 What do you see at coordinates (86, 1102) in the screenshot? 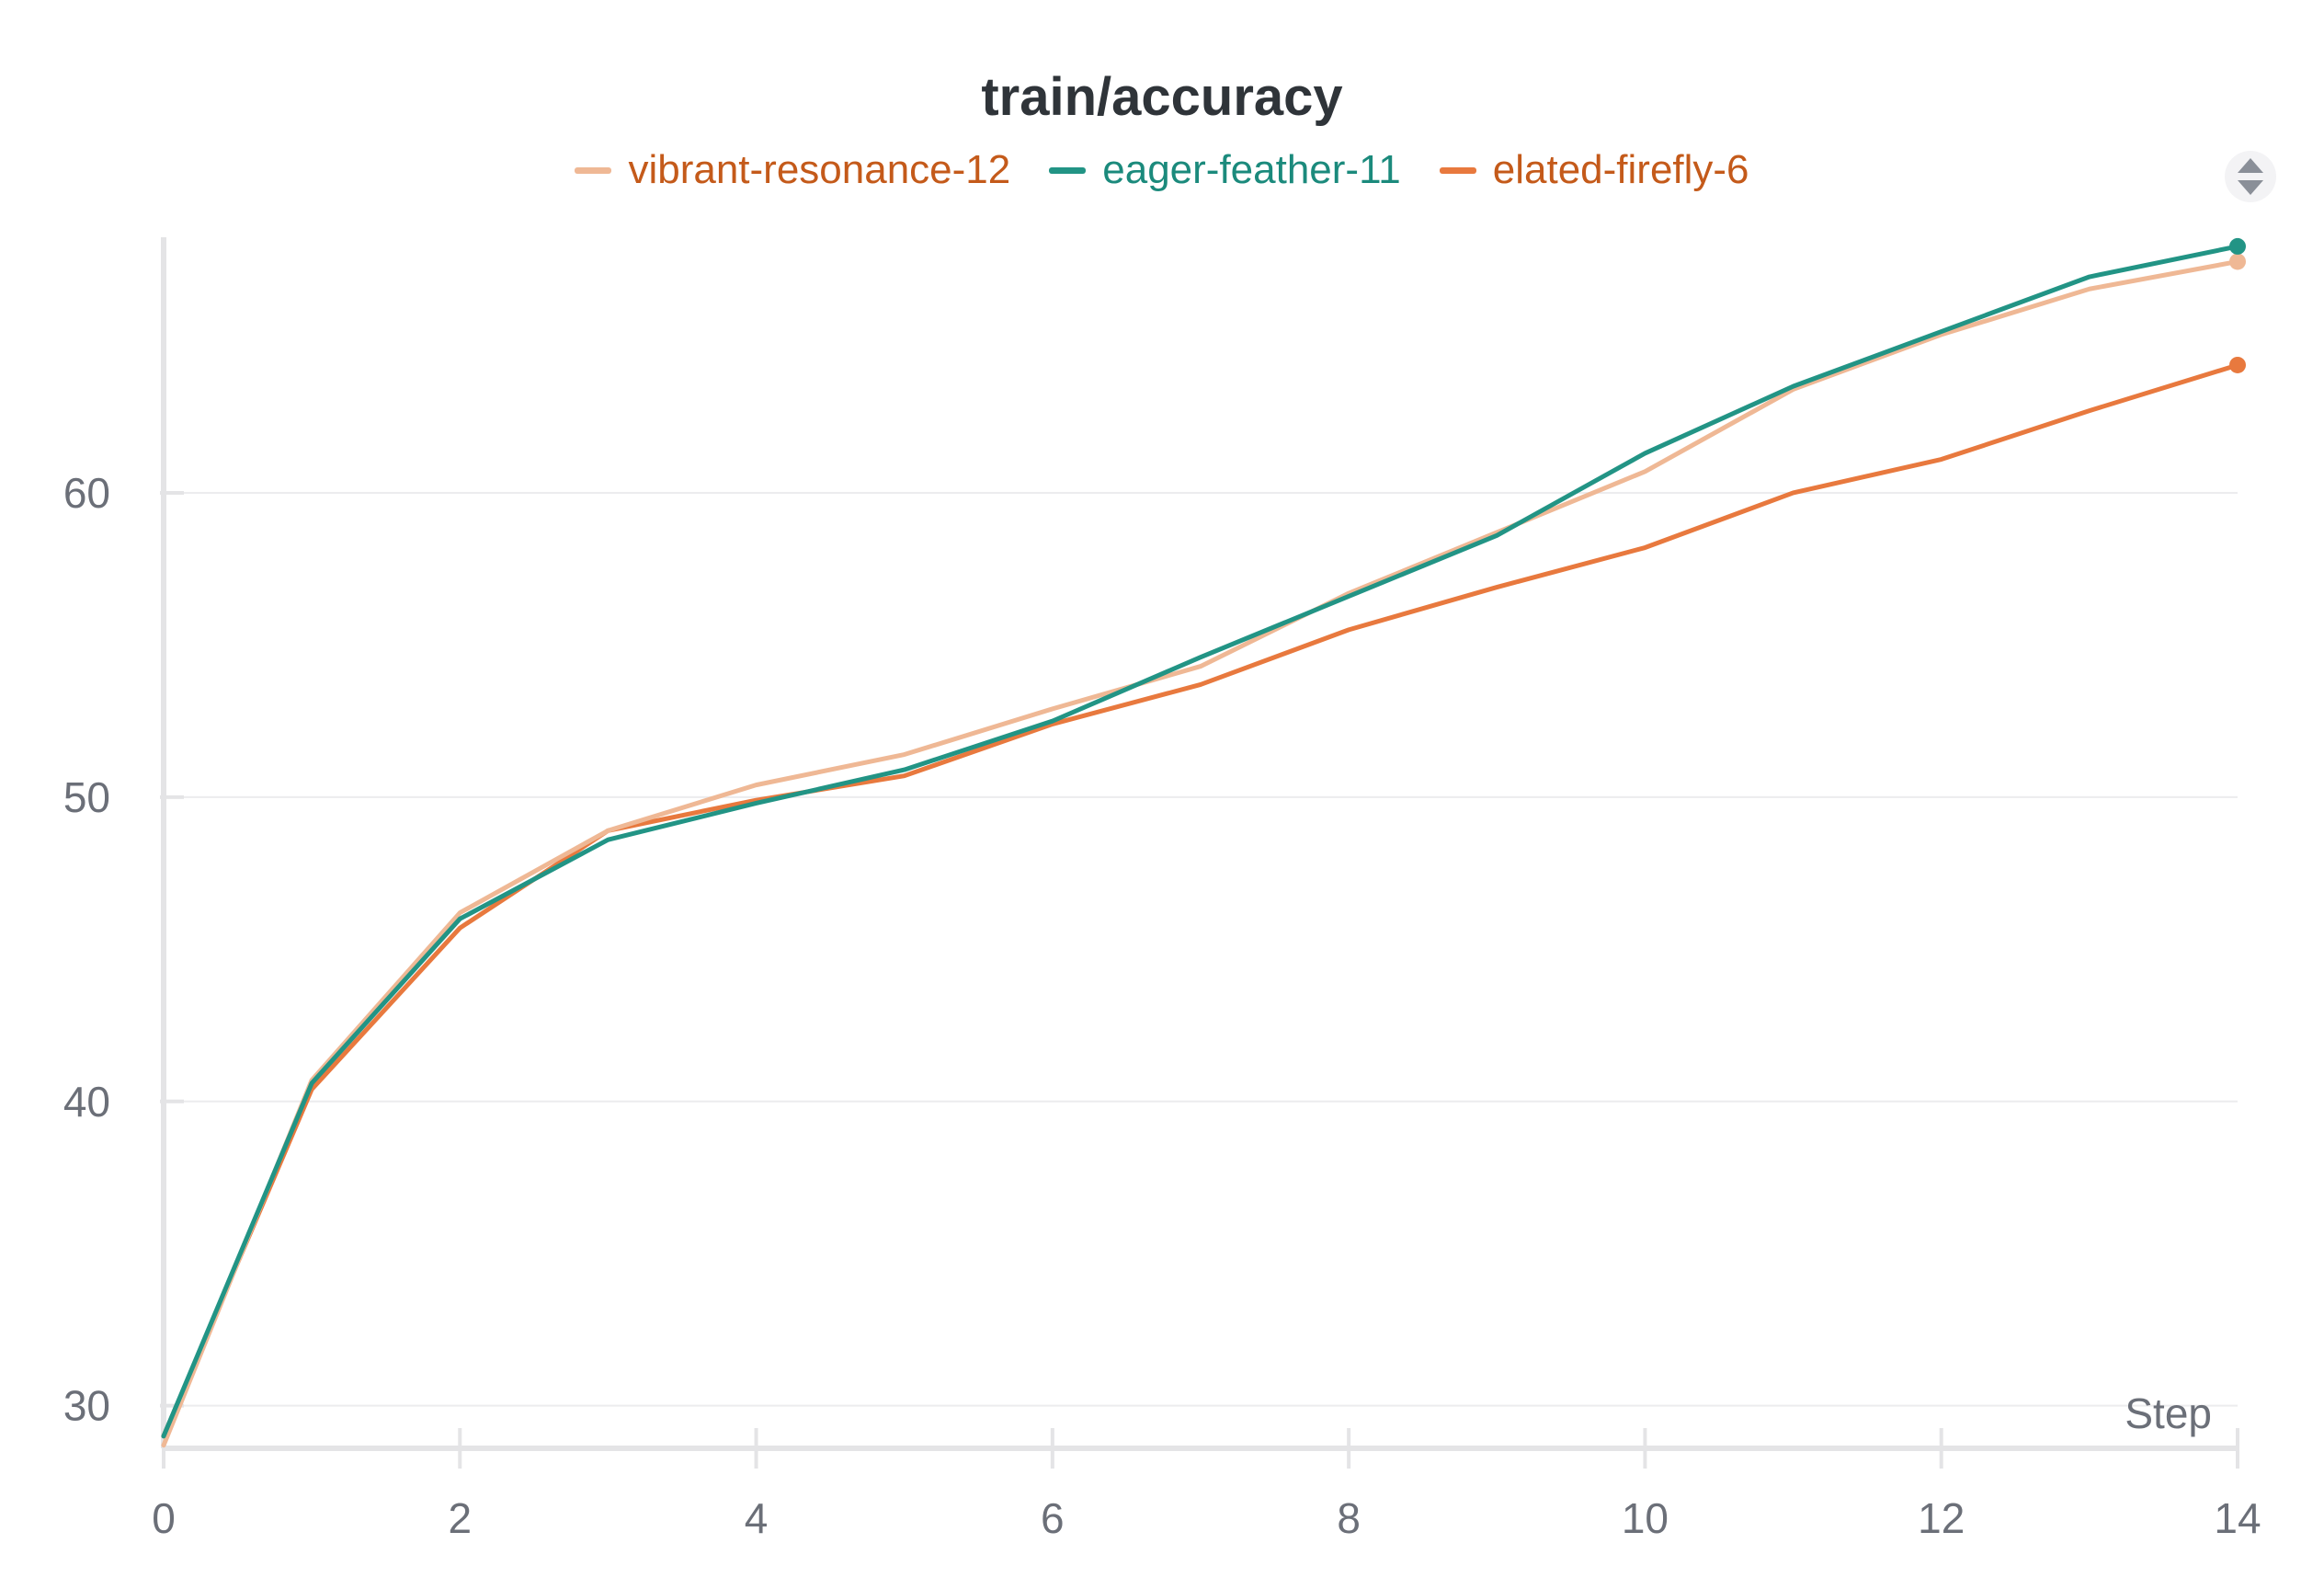
I see `y-tick-label-40: 40` at bounding box center [86, 1102].